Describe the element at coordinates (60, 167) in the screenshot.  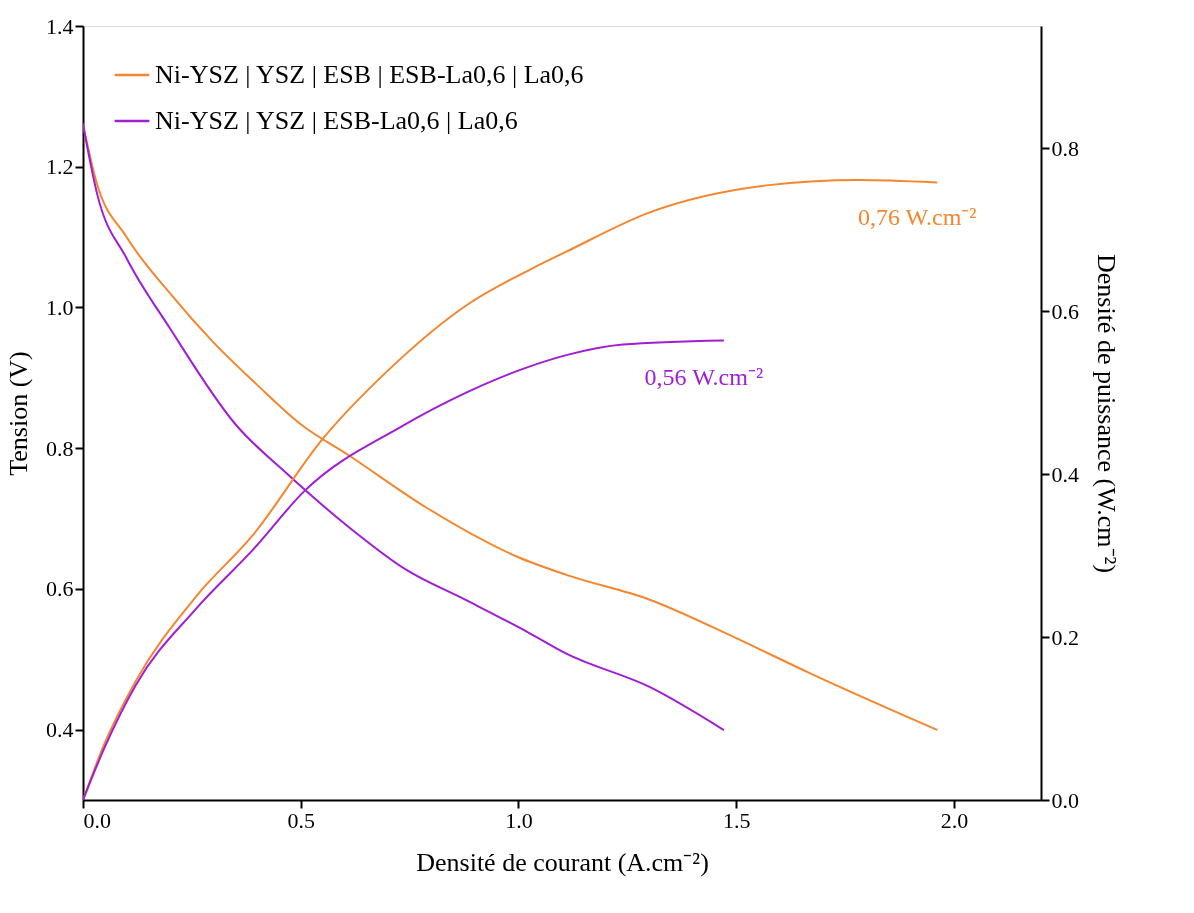
I see `y-tick-label: 1.2` at that location.